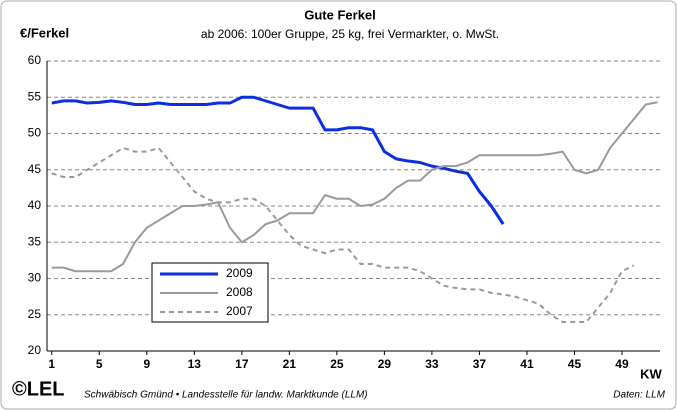 This screenshot has height=410, width=677. What do you see at coordinates (575, 364) in the screenshot?
I see `x-tick-label: 45` at bounding box center [575, 364].